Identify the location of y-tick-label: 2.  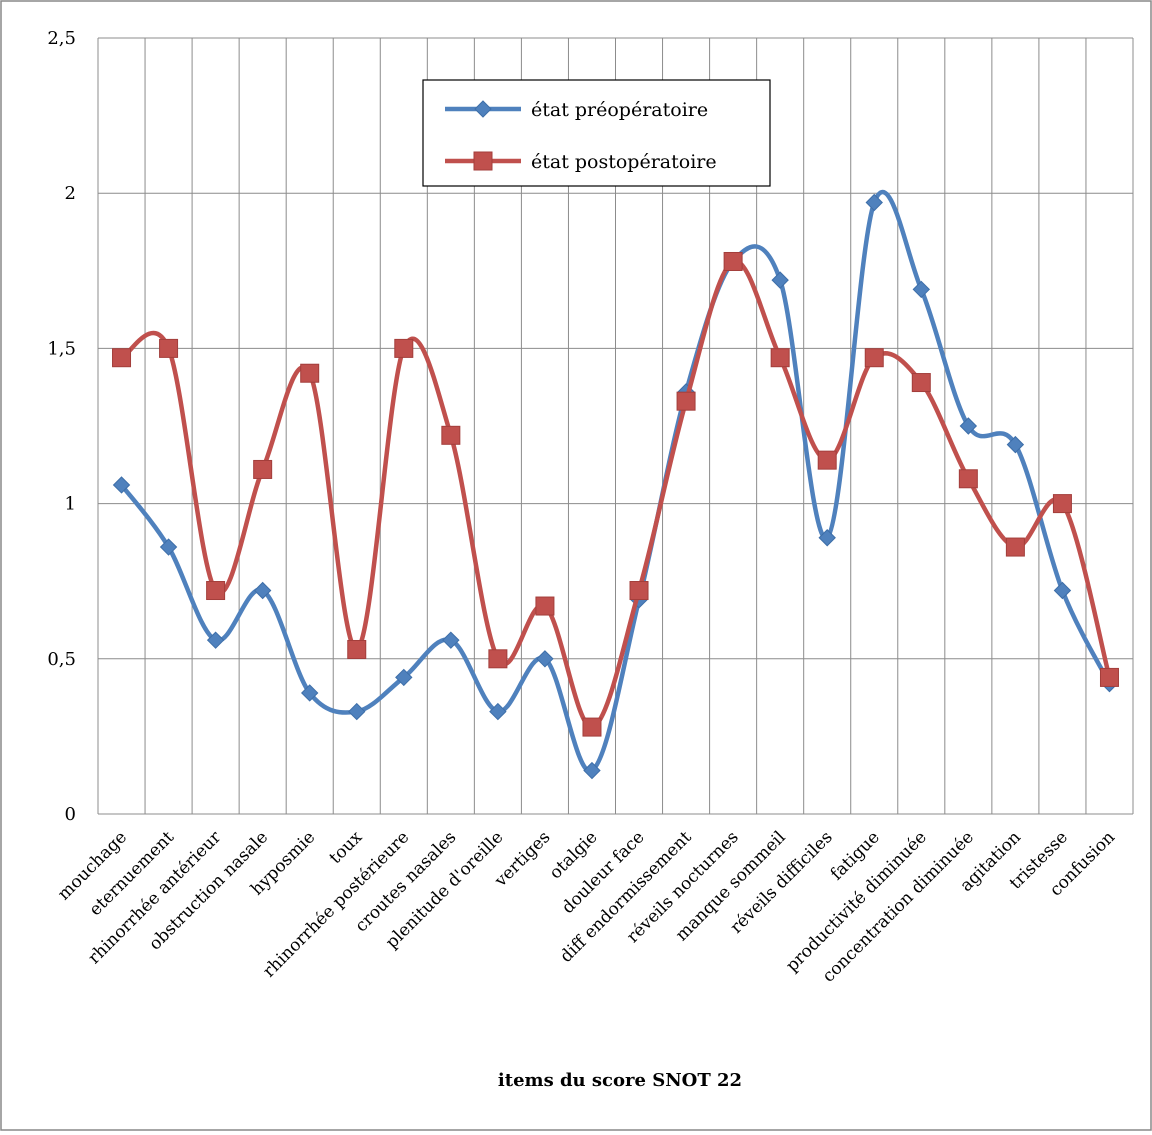
(70, 193).